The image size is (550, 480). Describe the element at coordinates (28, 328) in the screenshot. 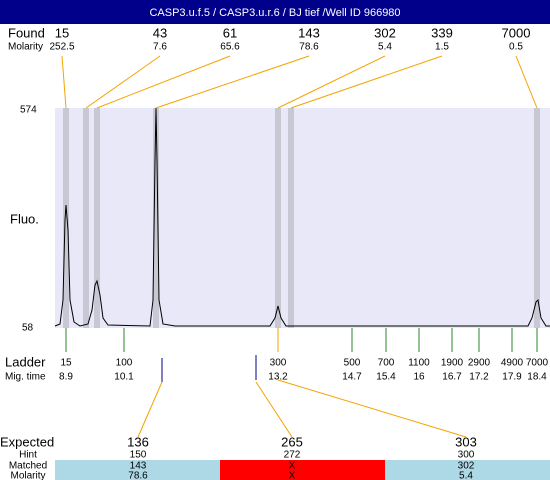

I see `y-bottom: 58` at that location.